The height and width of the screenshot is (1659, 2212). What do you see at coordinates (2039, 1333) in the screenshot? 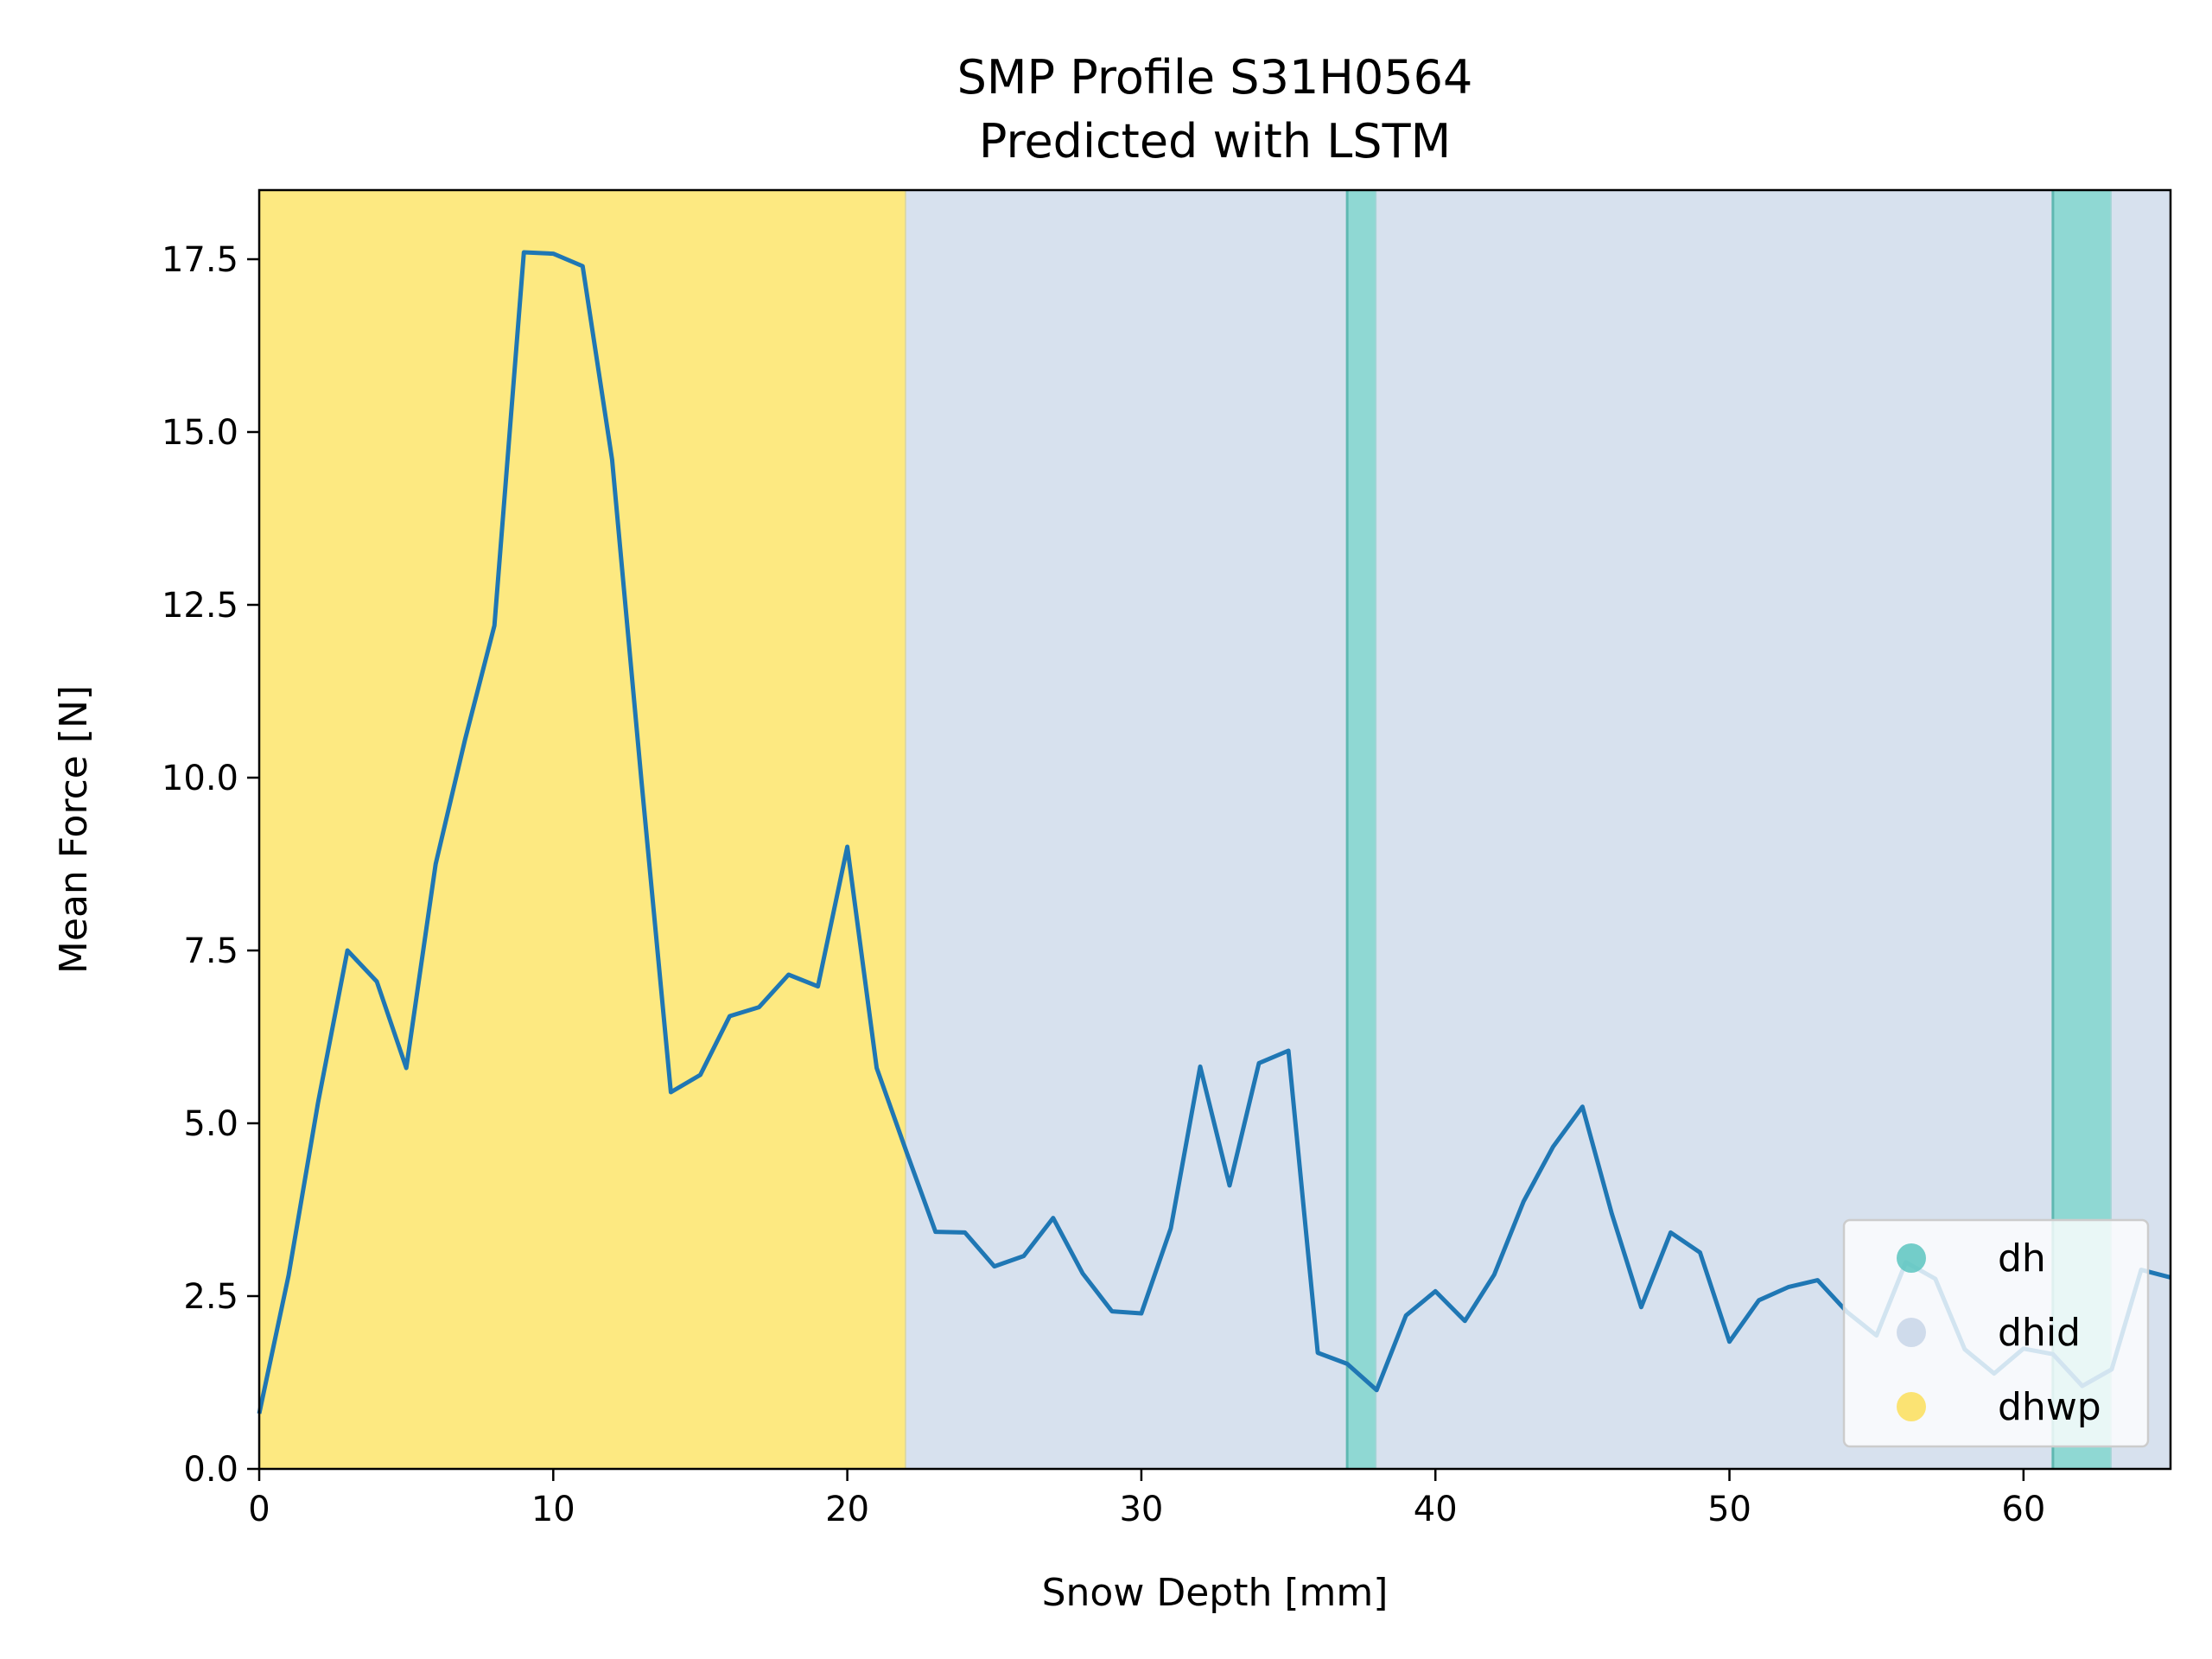
I see `legend-label-dhid: dhid` at bounding box center [2039, 1333].